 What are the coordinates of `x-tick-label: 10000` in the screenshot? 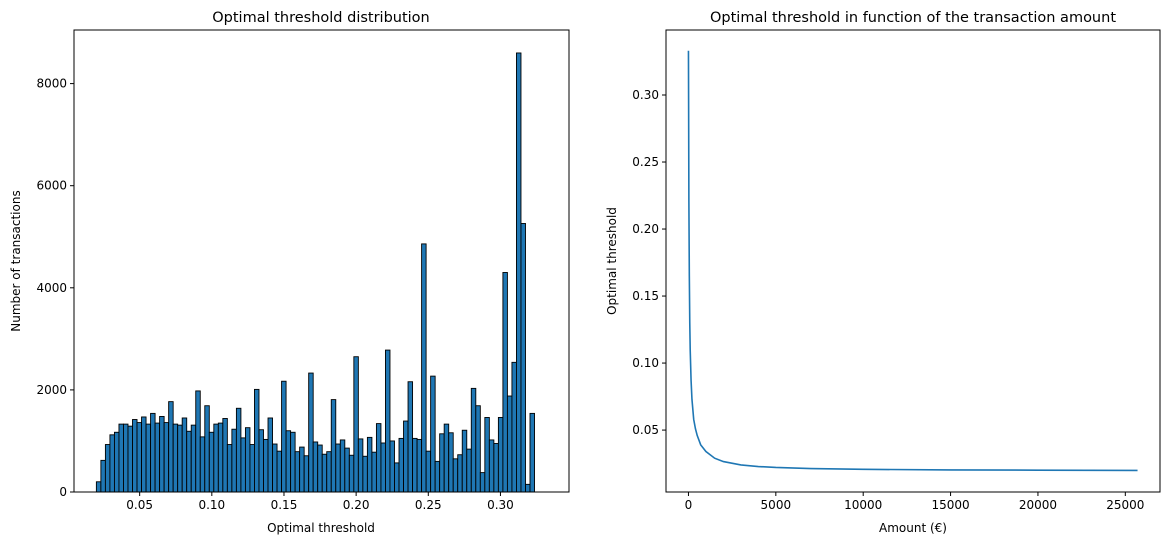 It's located at (863, 505).